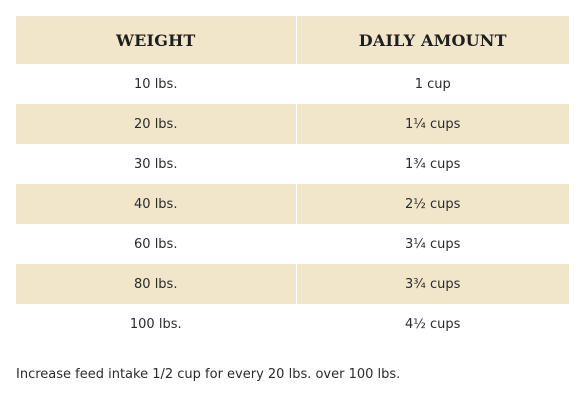 This screenshot has height=400, width=588. I want to click on table-row: 10 lbs. 1 cup, so click(292, 84).